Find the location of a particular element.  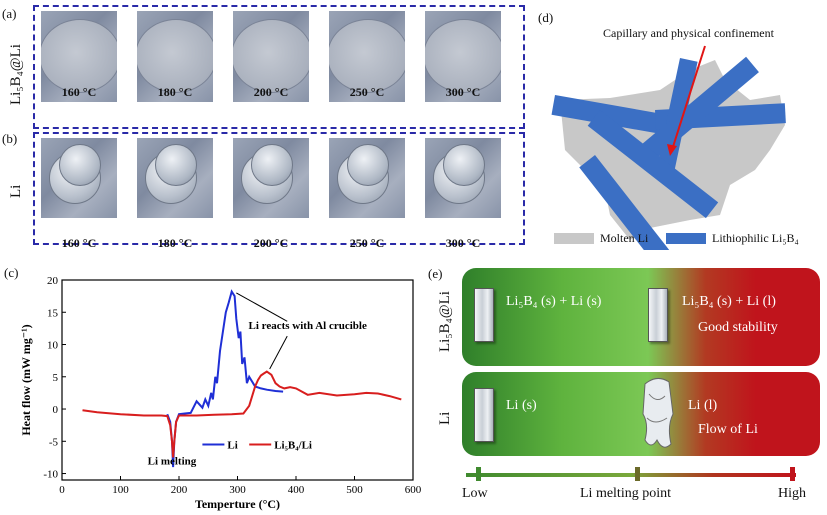

panel-c-label: (c) is located at coordinates (11, 272).